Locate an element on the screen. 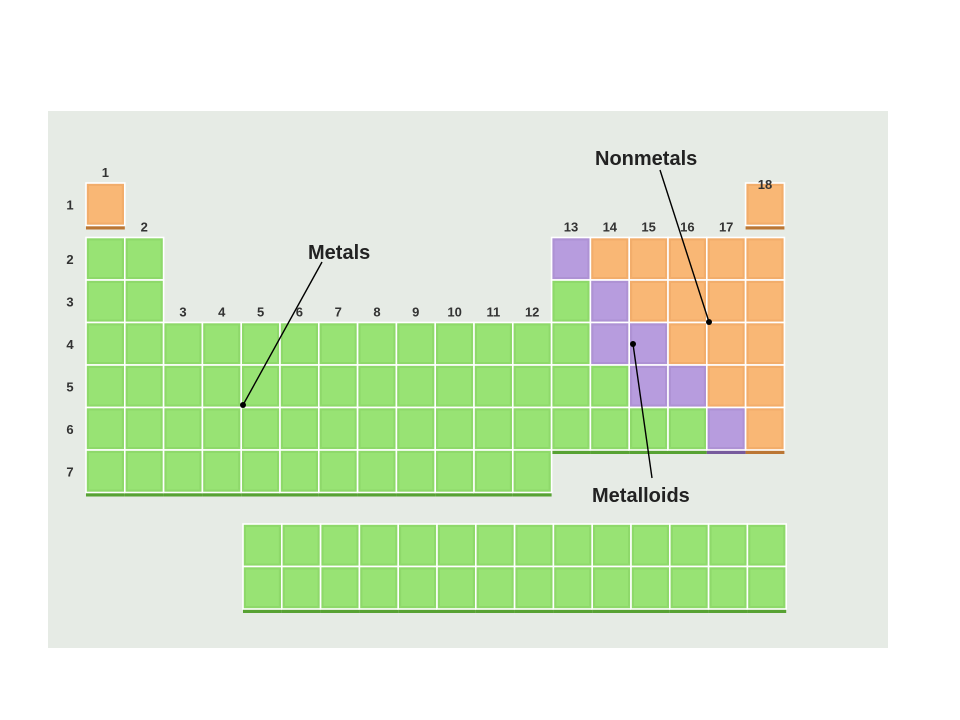 This screenshot has width=960, height=720. group-label: 16 is located at coordinates (687, 227).